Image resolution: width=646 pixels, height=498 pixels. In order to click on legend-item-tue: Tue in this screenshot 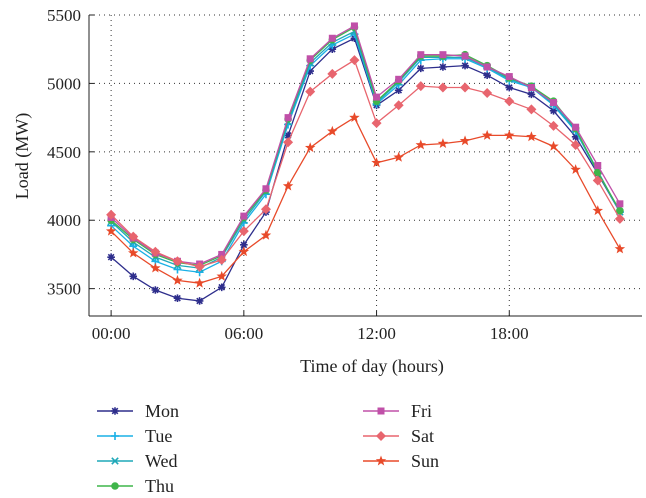, I will do `click(134, 436)`.